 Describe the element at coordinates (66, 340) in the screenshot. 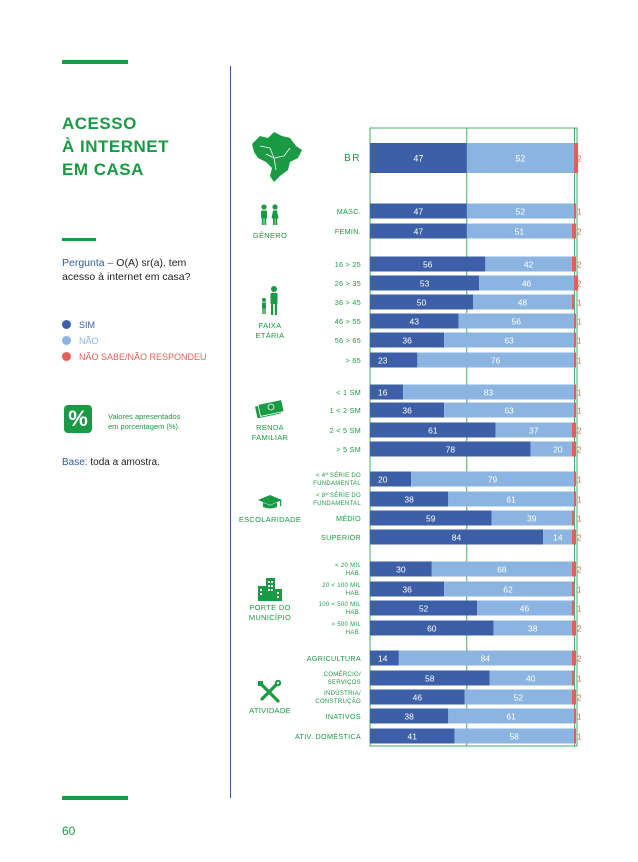

I see `legend-dot-icon` at that location.